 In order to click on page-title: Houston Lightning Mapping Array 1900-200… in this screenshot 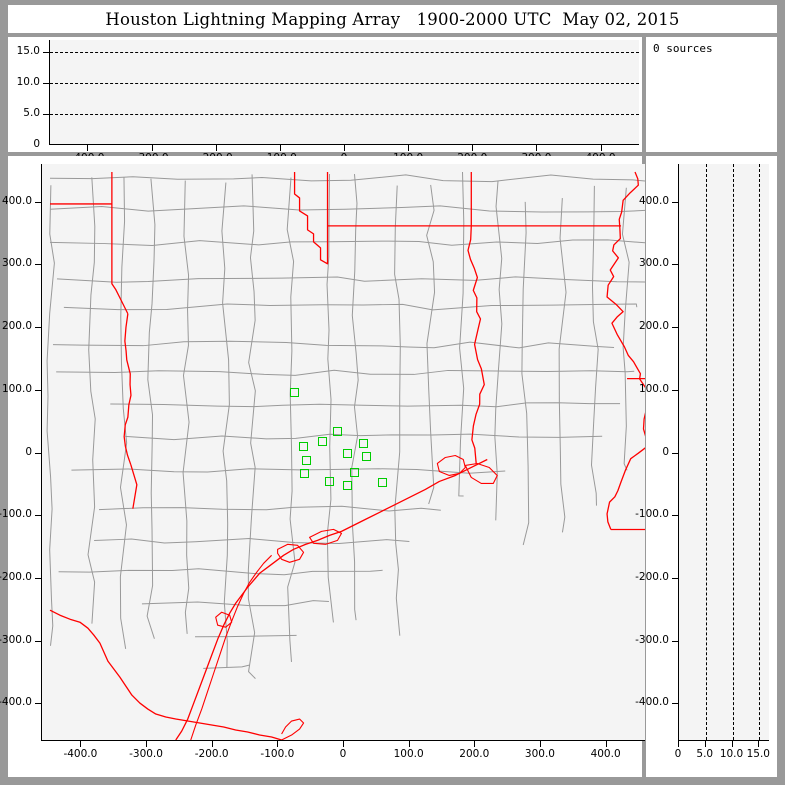, I will do `click(392, 19)`.